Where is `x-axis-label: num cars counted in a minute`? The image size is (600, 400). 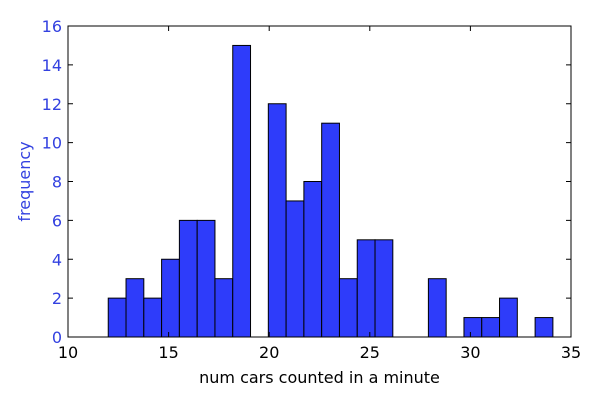 x-axis-label: num cars counted in a minute is located at coordinates (319, 377).